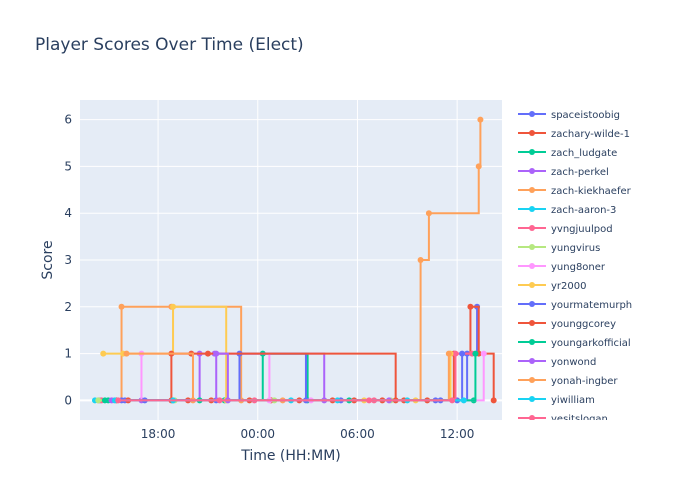  What do you see at coordinates (573, 362) in the screenshot?
I see `legend-label: yonwond` at bounding box center [573, 362].